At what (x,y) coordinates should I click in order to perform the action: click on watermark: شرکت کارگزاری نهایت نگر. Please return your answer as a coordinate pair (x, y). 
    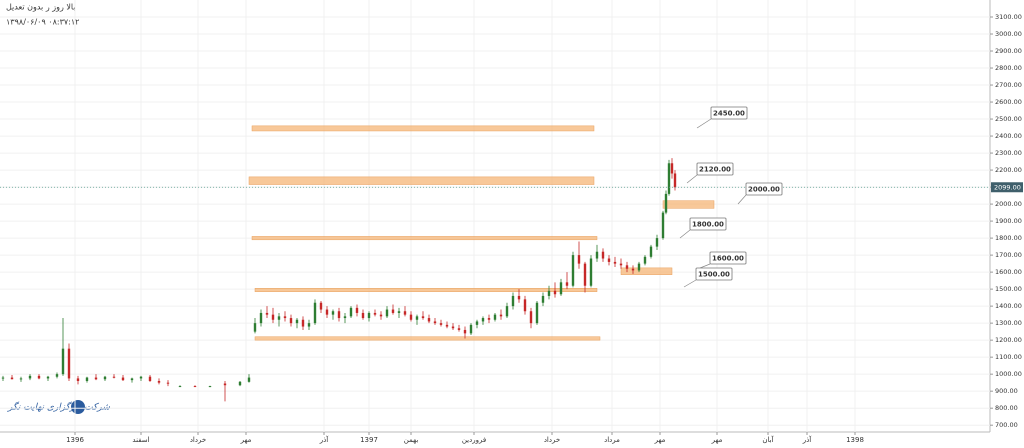
    Looking at the image, I should click on (58, 407).